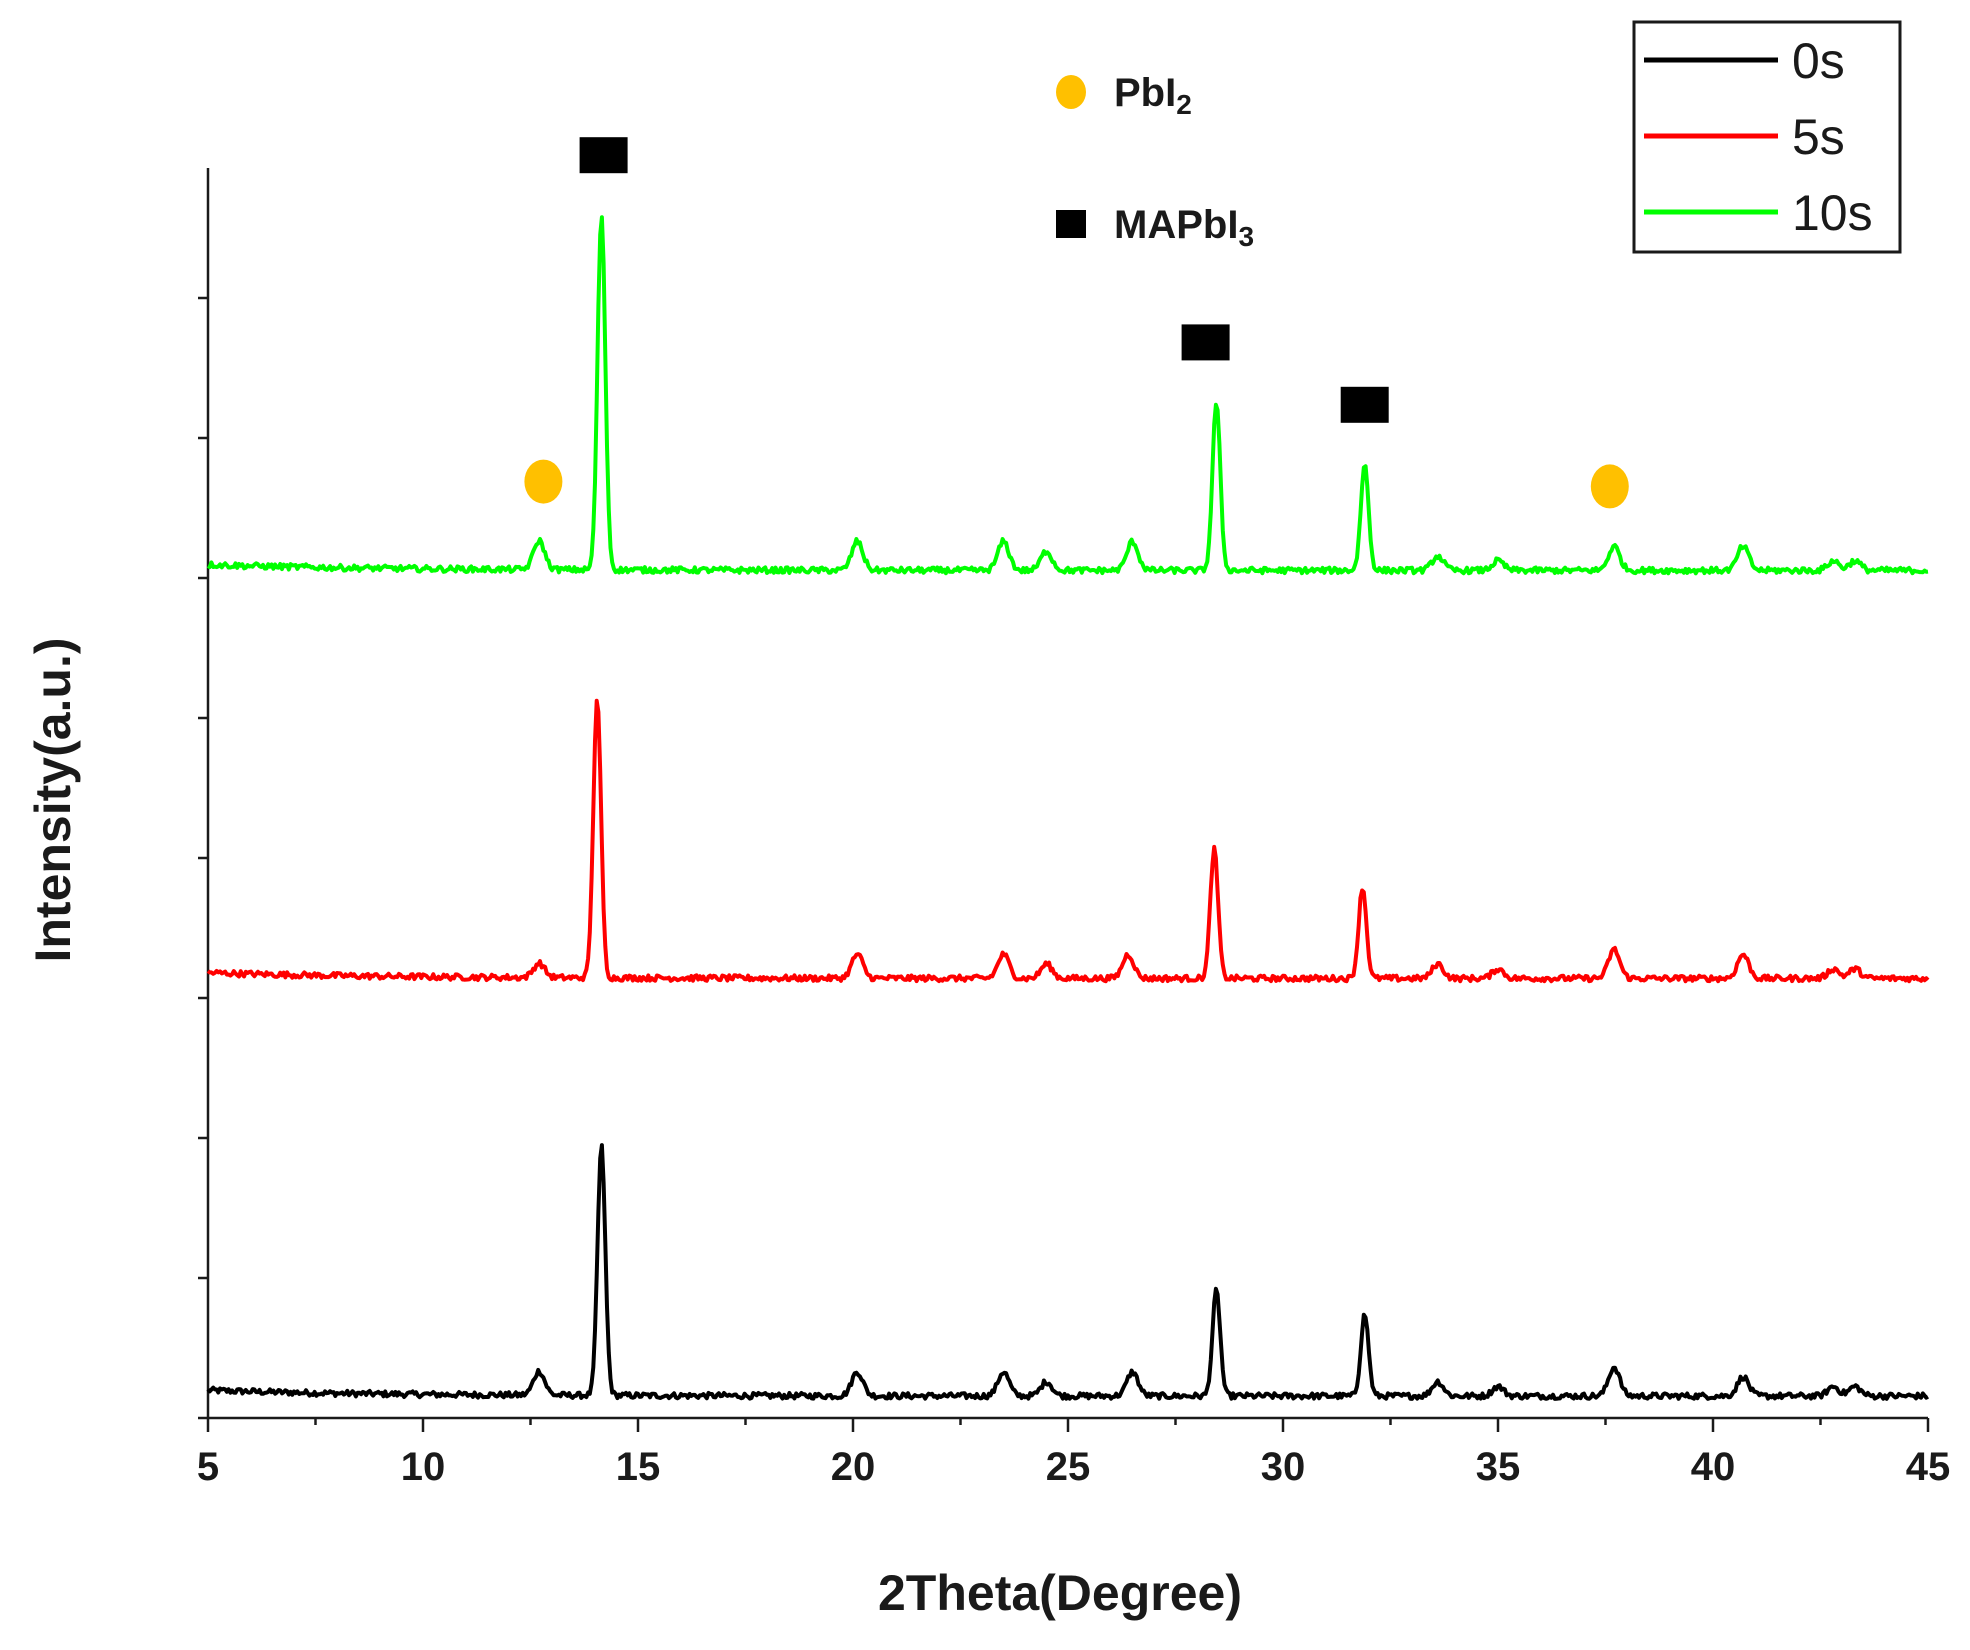 The image size is (1970, 1650). I want to click on x-tick-label: 20, so click(853, 1467).